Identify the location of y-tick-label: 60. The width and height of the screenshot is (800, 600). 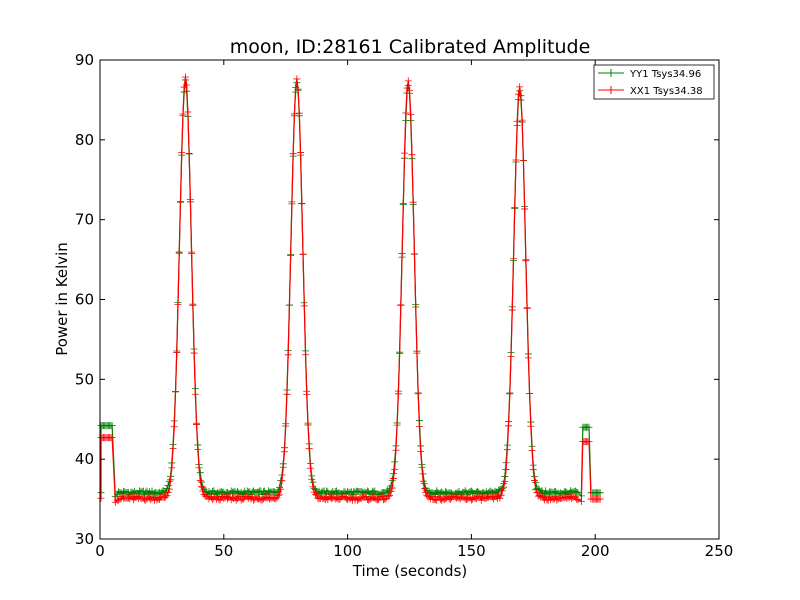
(84, 300).